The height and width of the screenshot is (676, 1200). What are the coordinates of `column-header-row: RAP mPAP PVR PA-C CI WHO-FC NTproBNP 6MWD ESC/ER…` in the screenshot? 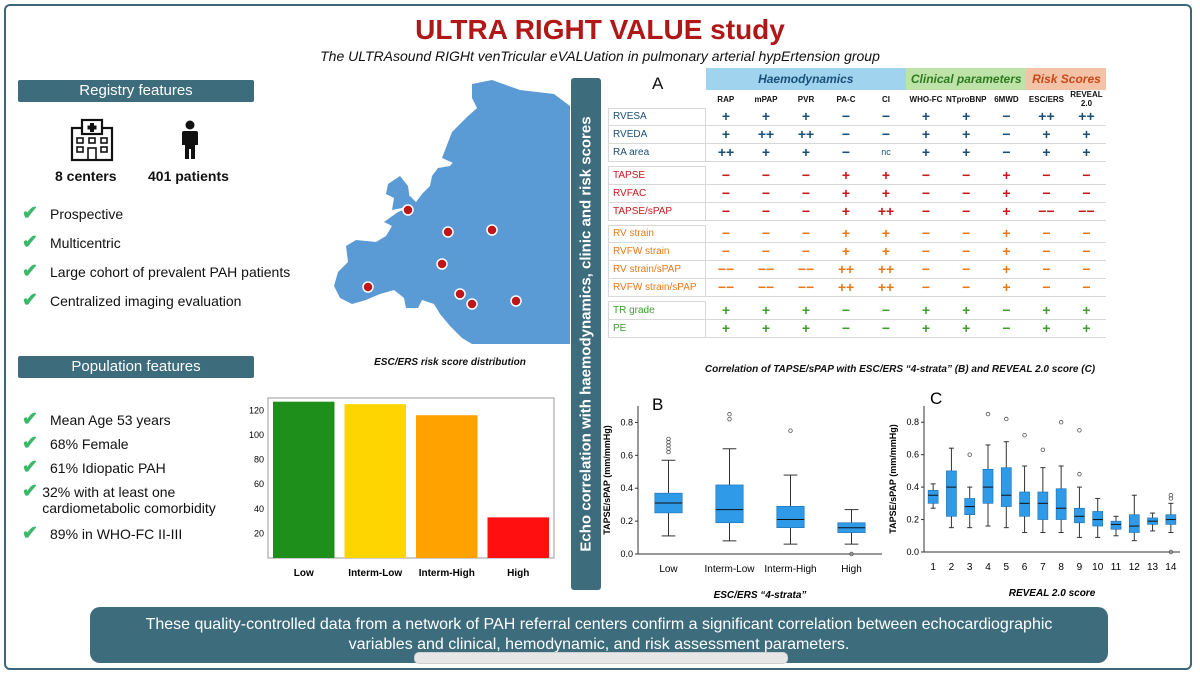 It's located at (858, 99).